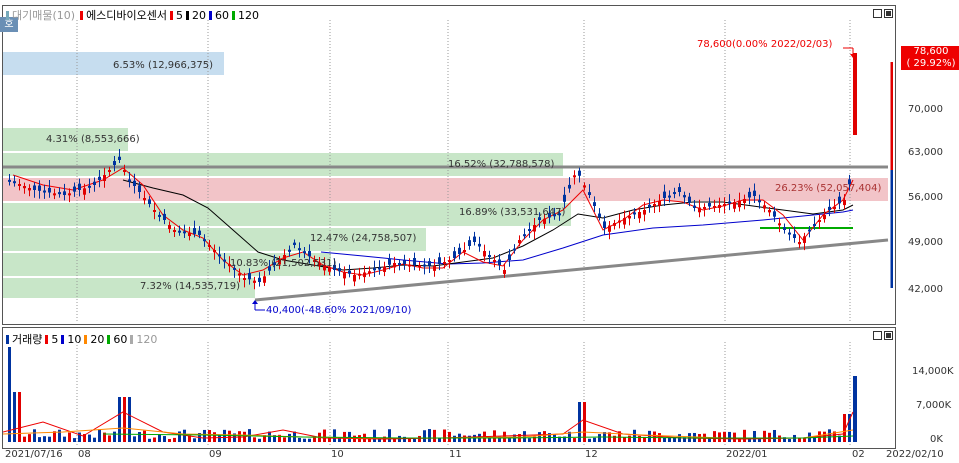 This screenshot has height=463, width=959. What do you see at coordinates (55, 339) in the screenshot?
I see `vol-ma5-label: 5` at bounding box center [55, 339].